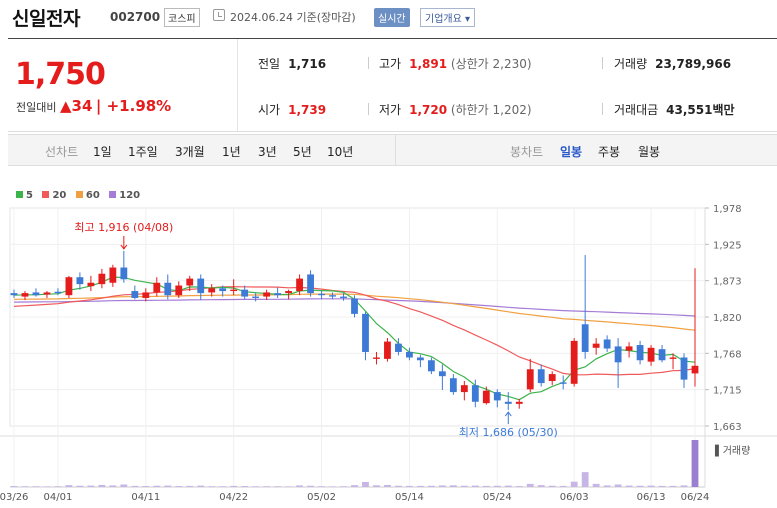 Image resolution: width=777 pixels, height=508 pixels. Describe the element at coordinates (190, 152) in the screenshot. I see `tab-3m: 3개월` at that location.